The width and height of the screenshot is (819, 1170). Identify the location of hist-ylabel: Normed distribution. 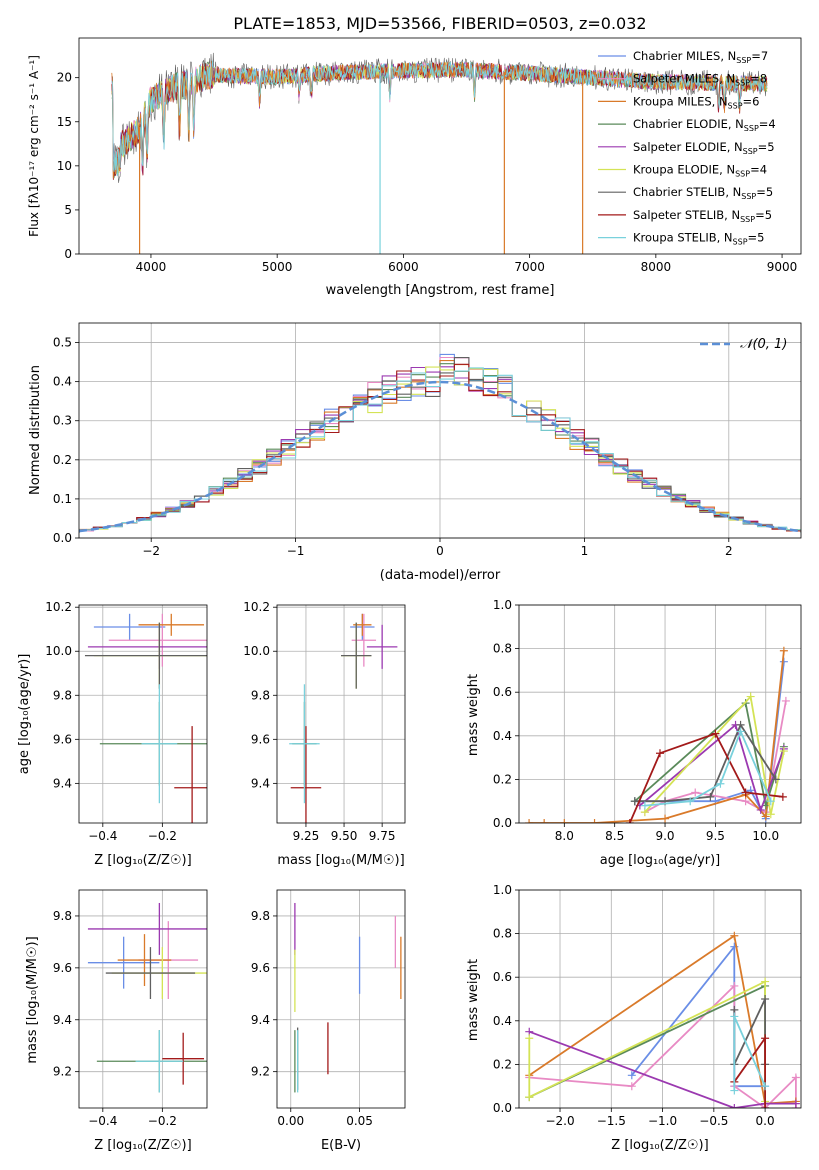
(35, 430).